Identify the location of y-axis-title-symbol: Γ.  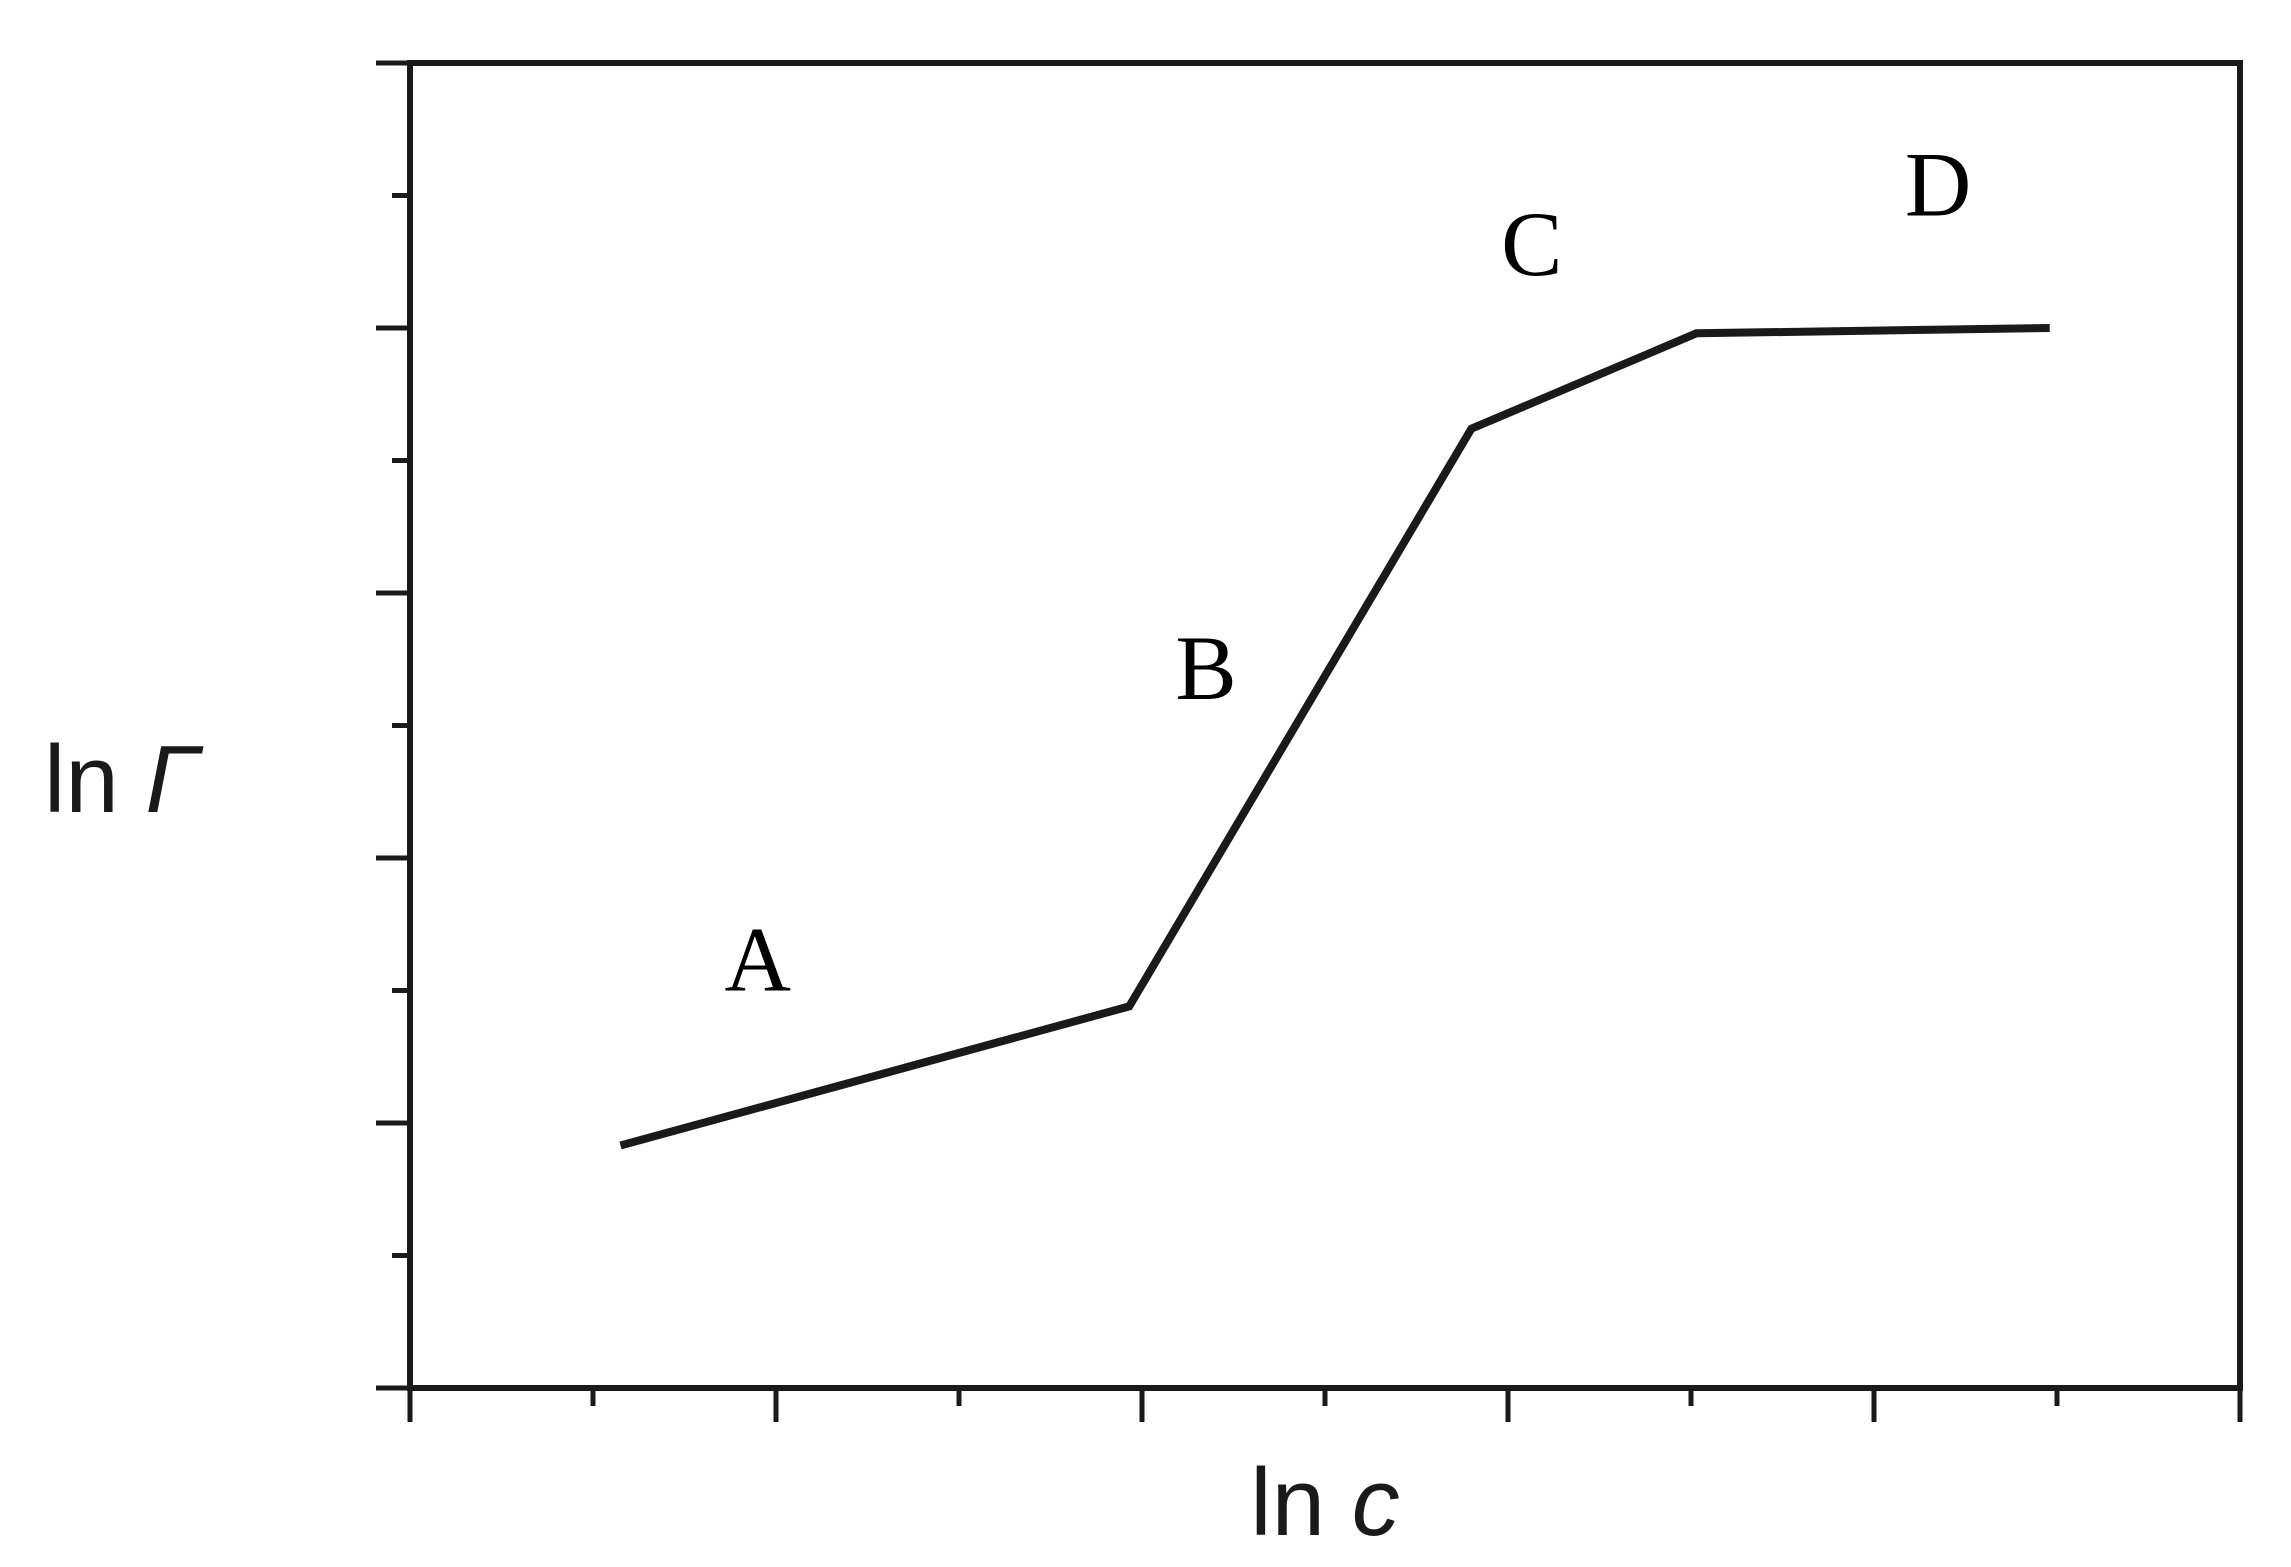
(174, 779).